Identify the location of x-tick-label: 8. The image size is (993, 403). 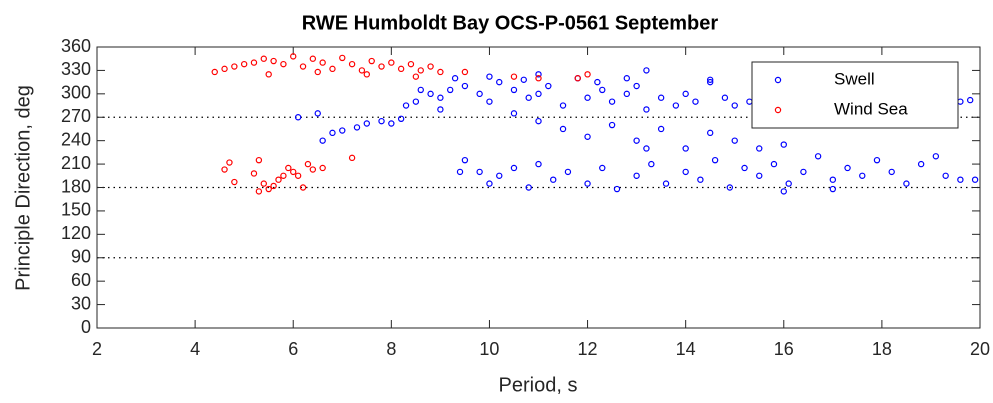
(391, 349).